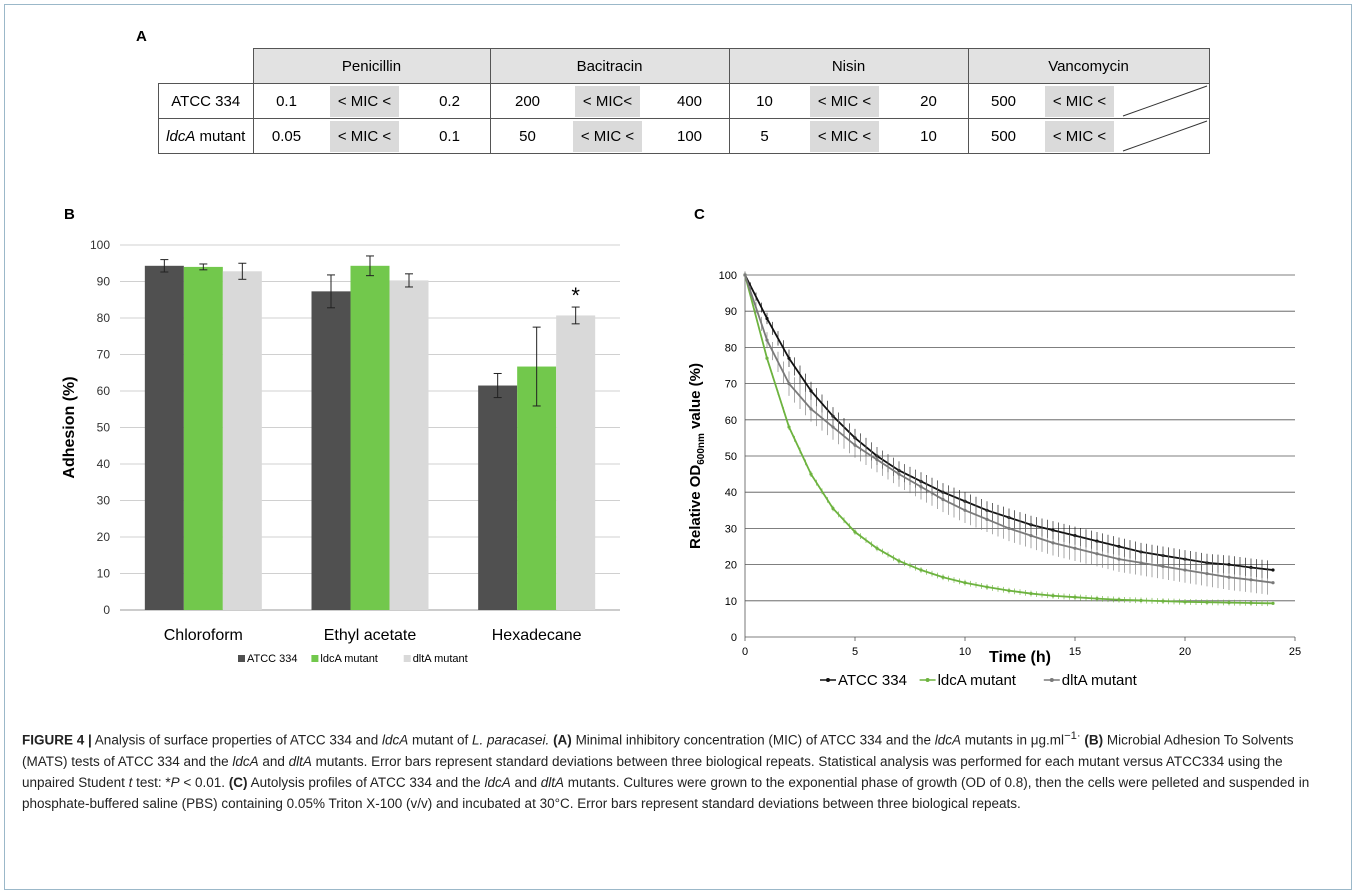 The width and height of the screenshot is (1358, 895). Describe the element at coordinates (141, 36) in the screenshot. I see `panel-label-a: A` at that location.